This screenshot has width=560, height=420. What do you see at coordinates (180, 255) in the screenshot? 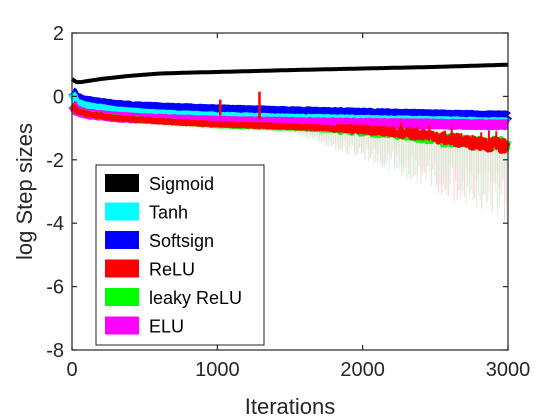
I see `legend-box` at bounding box center [180, 255].